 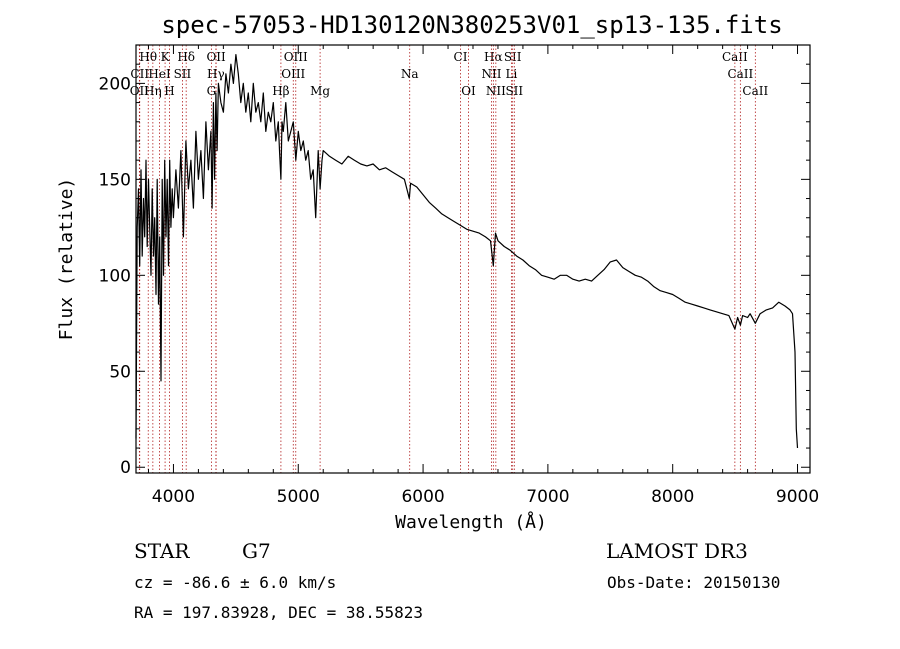 I want to click on line-marker-label: Hη, so click(x=153, y=91).